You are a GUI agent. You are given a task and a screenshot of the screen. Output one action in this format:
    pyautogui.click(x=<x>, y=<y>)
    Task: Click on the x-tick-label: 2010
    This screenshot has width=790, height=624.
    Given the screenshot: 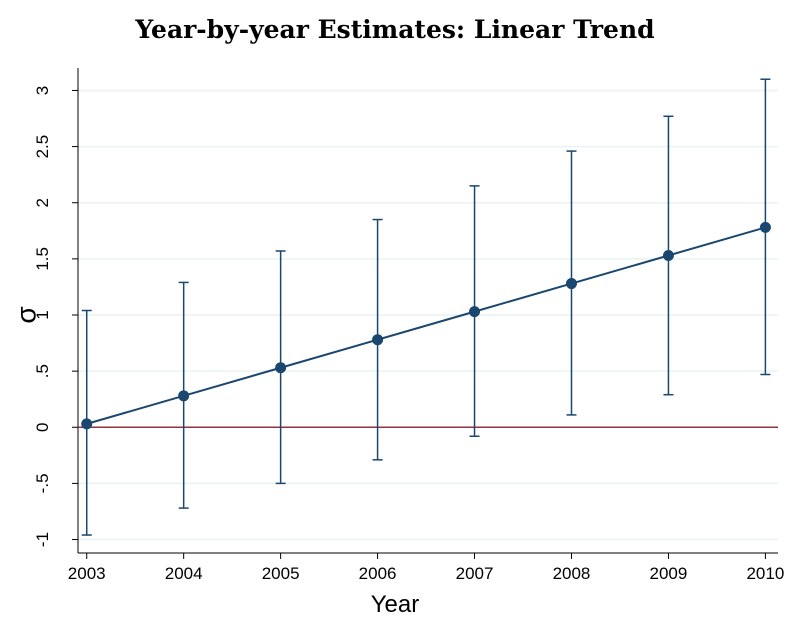 What is the action you would take?
    pyautogui.click(x=765, y=573)
    